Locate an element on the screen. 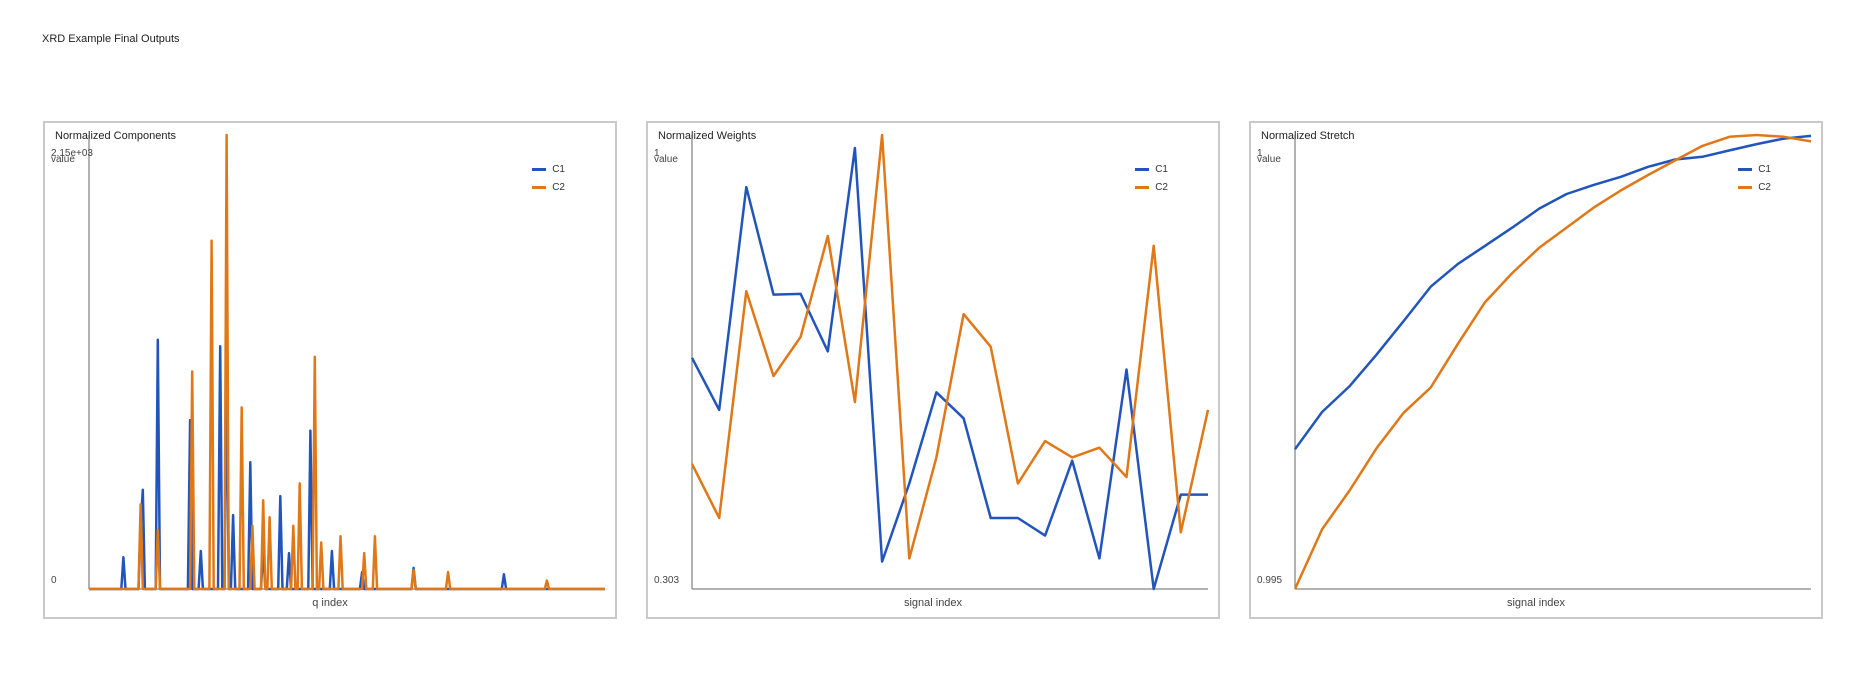 The height and width of the screenshot is (680, 1860). y-tick-min: 0.303 is located at coordinates (667, 580).